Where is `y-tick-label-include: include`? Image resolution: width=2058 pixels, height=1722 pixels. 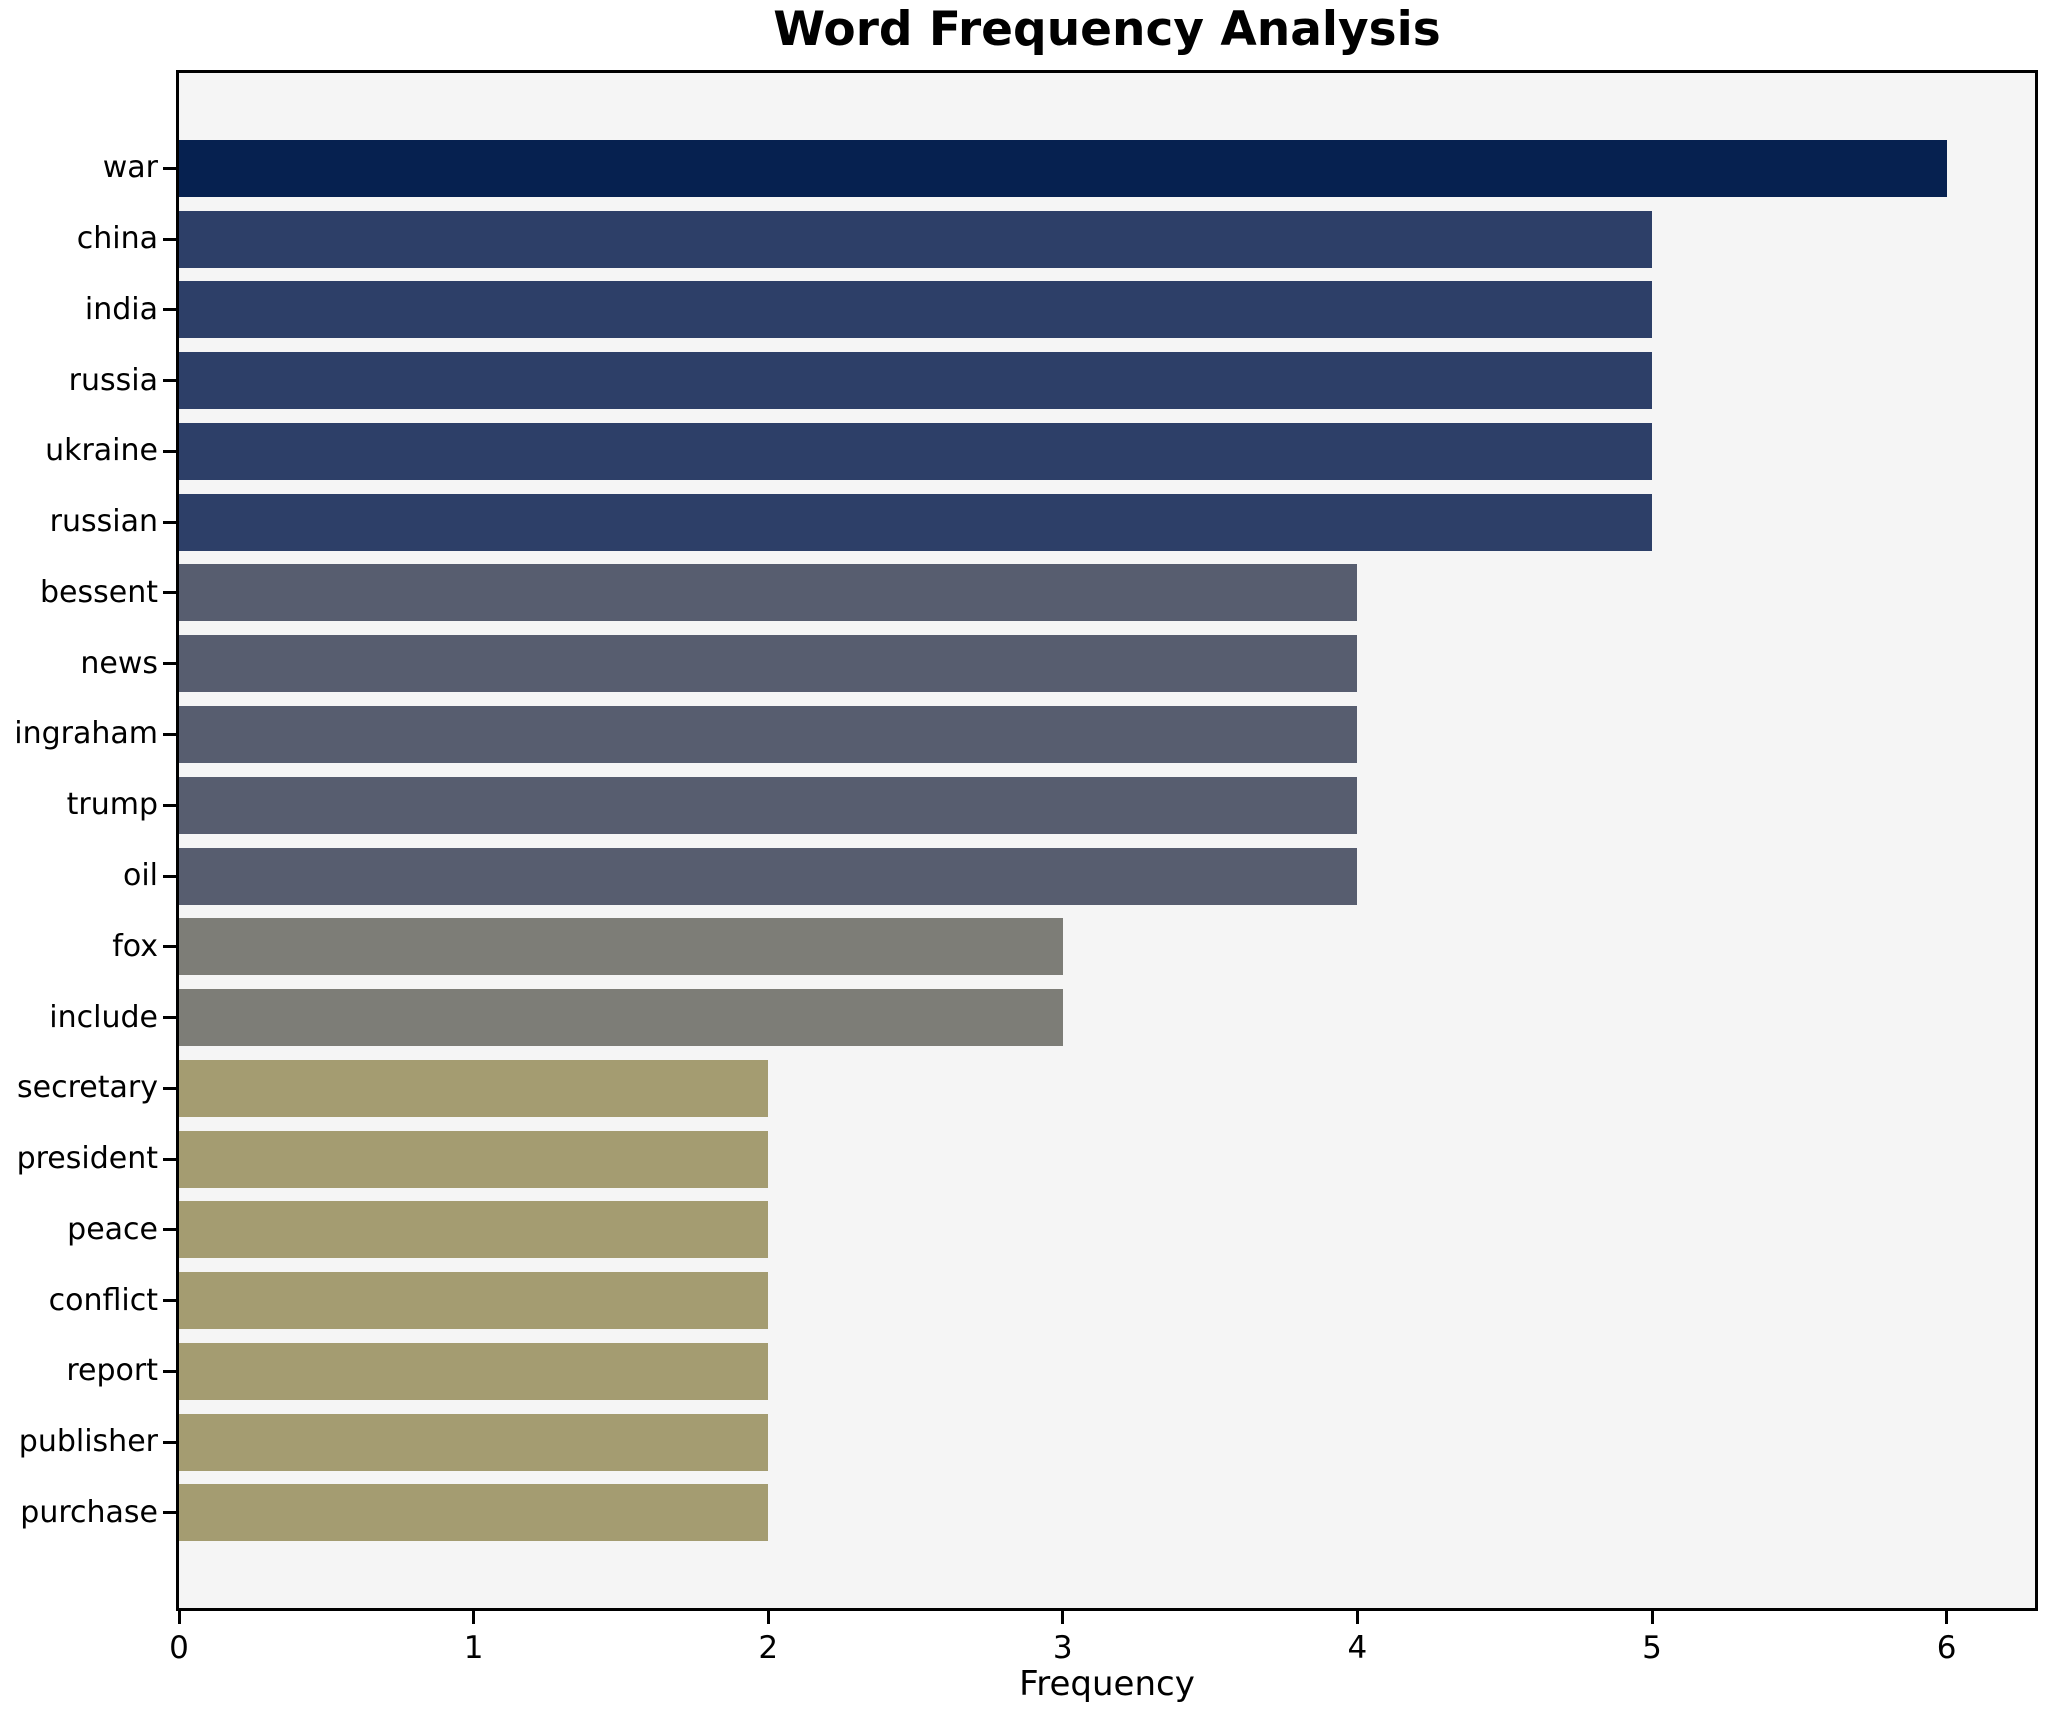 y-tick-label-include: include is located at coordinates (103, 1017).